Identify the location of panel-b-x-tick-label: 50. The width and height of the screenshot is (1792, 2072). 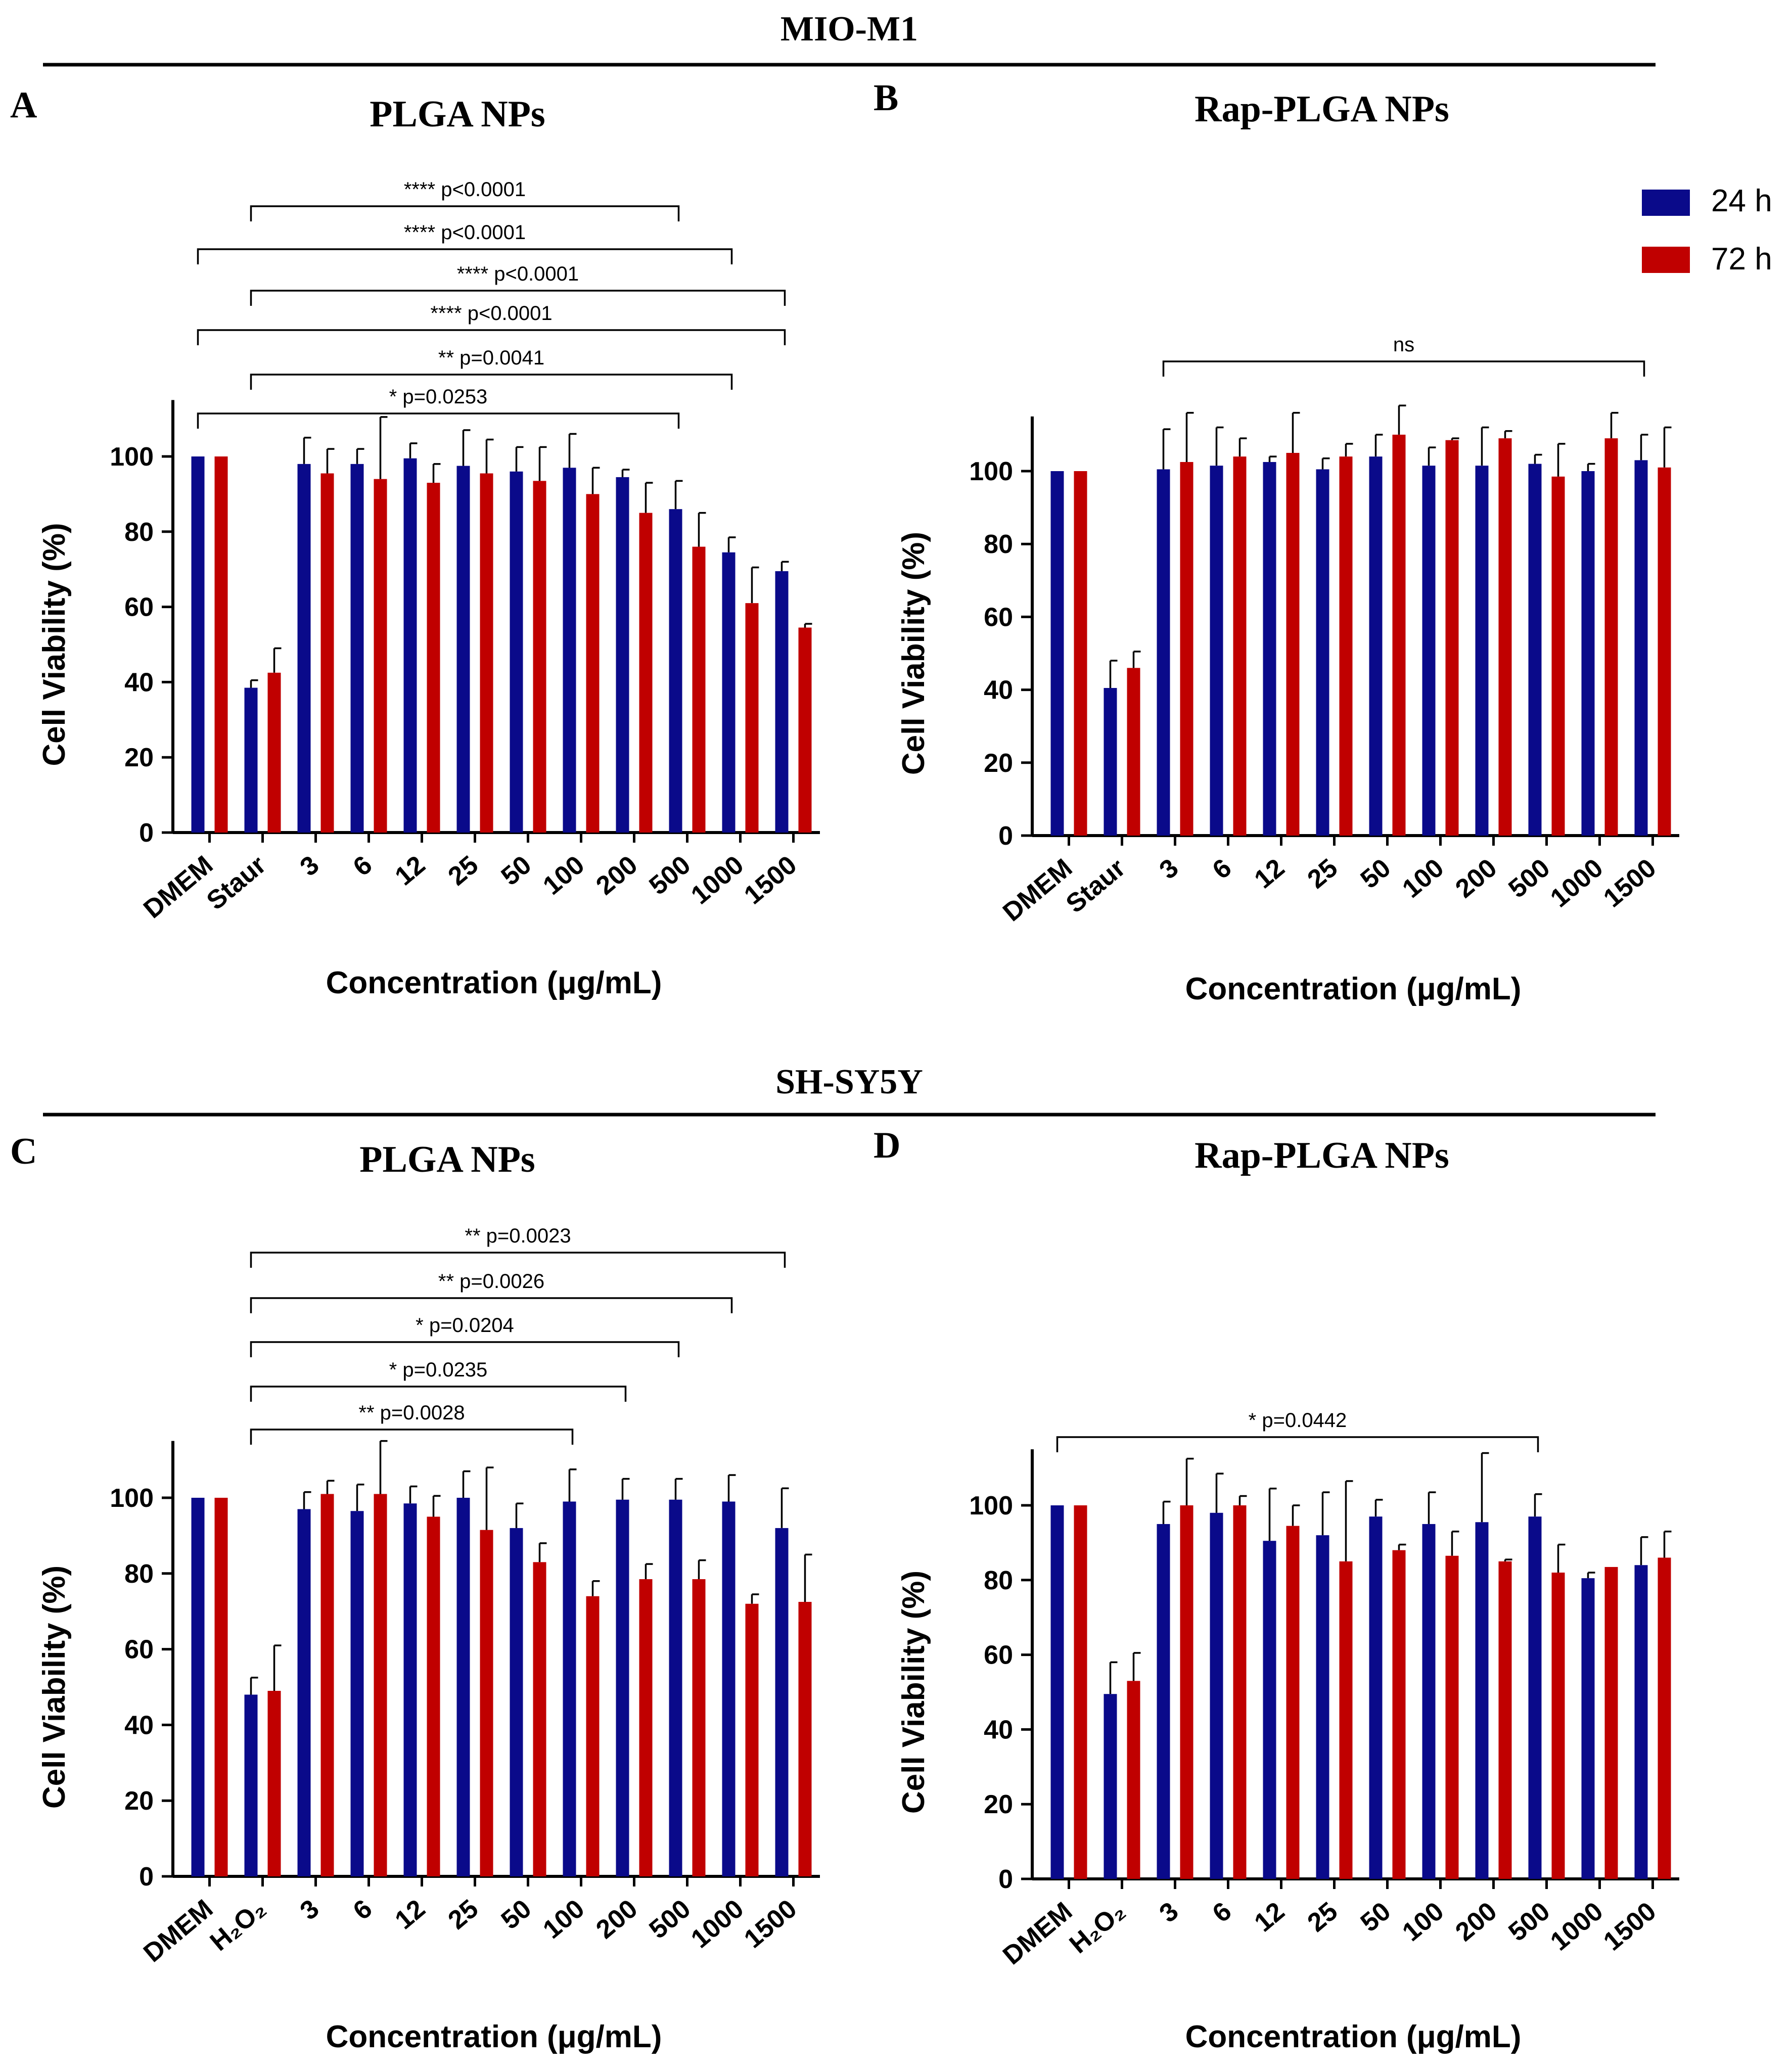
(1376, 874).